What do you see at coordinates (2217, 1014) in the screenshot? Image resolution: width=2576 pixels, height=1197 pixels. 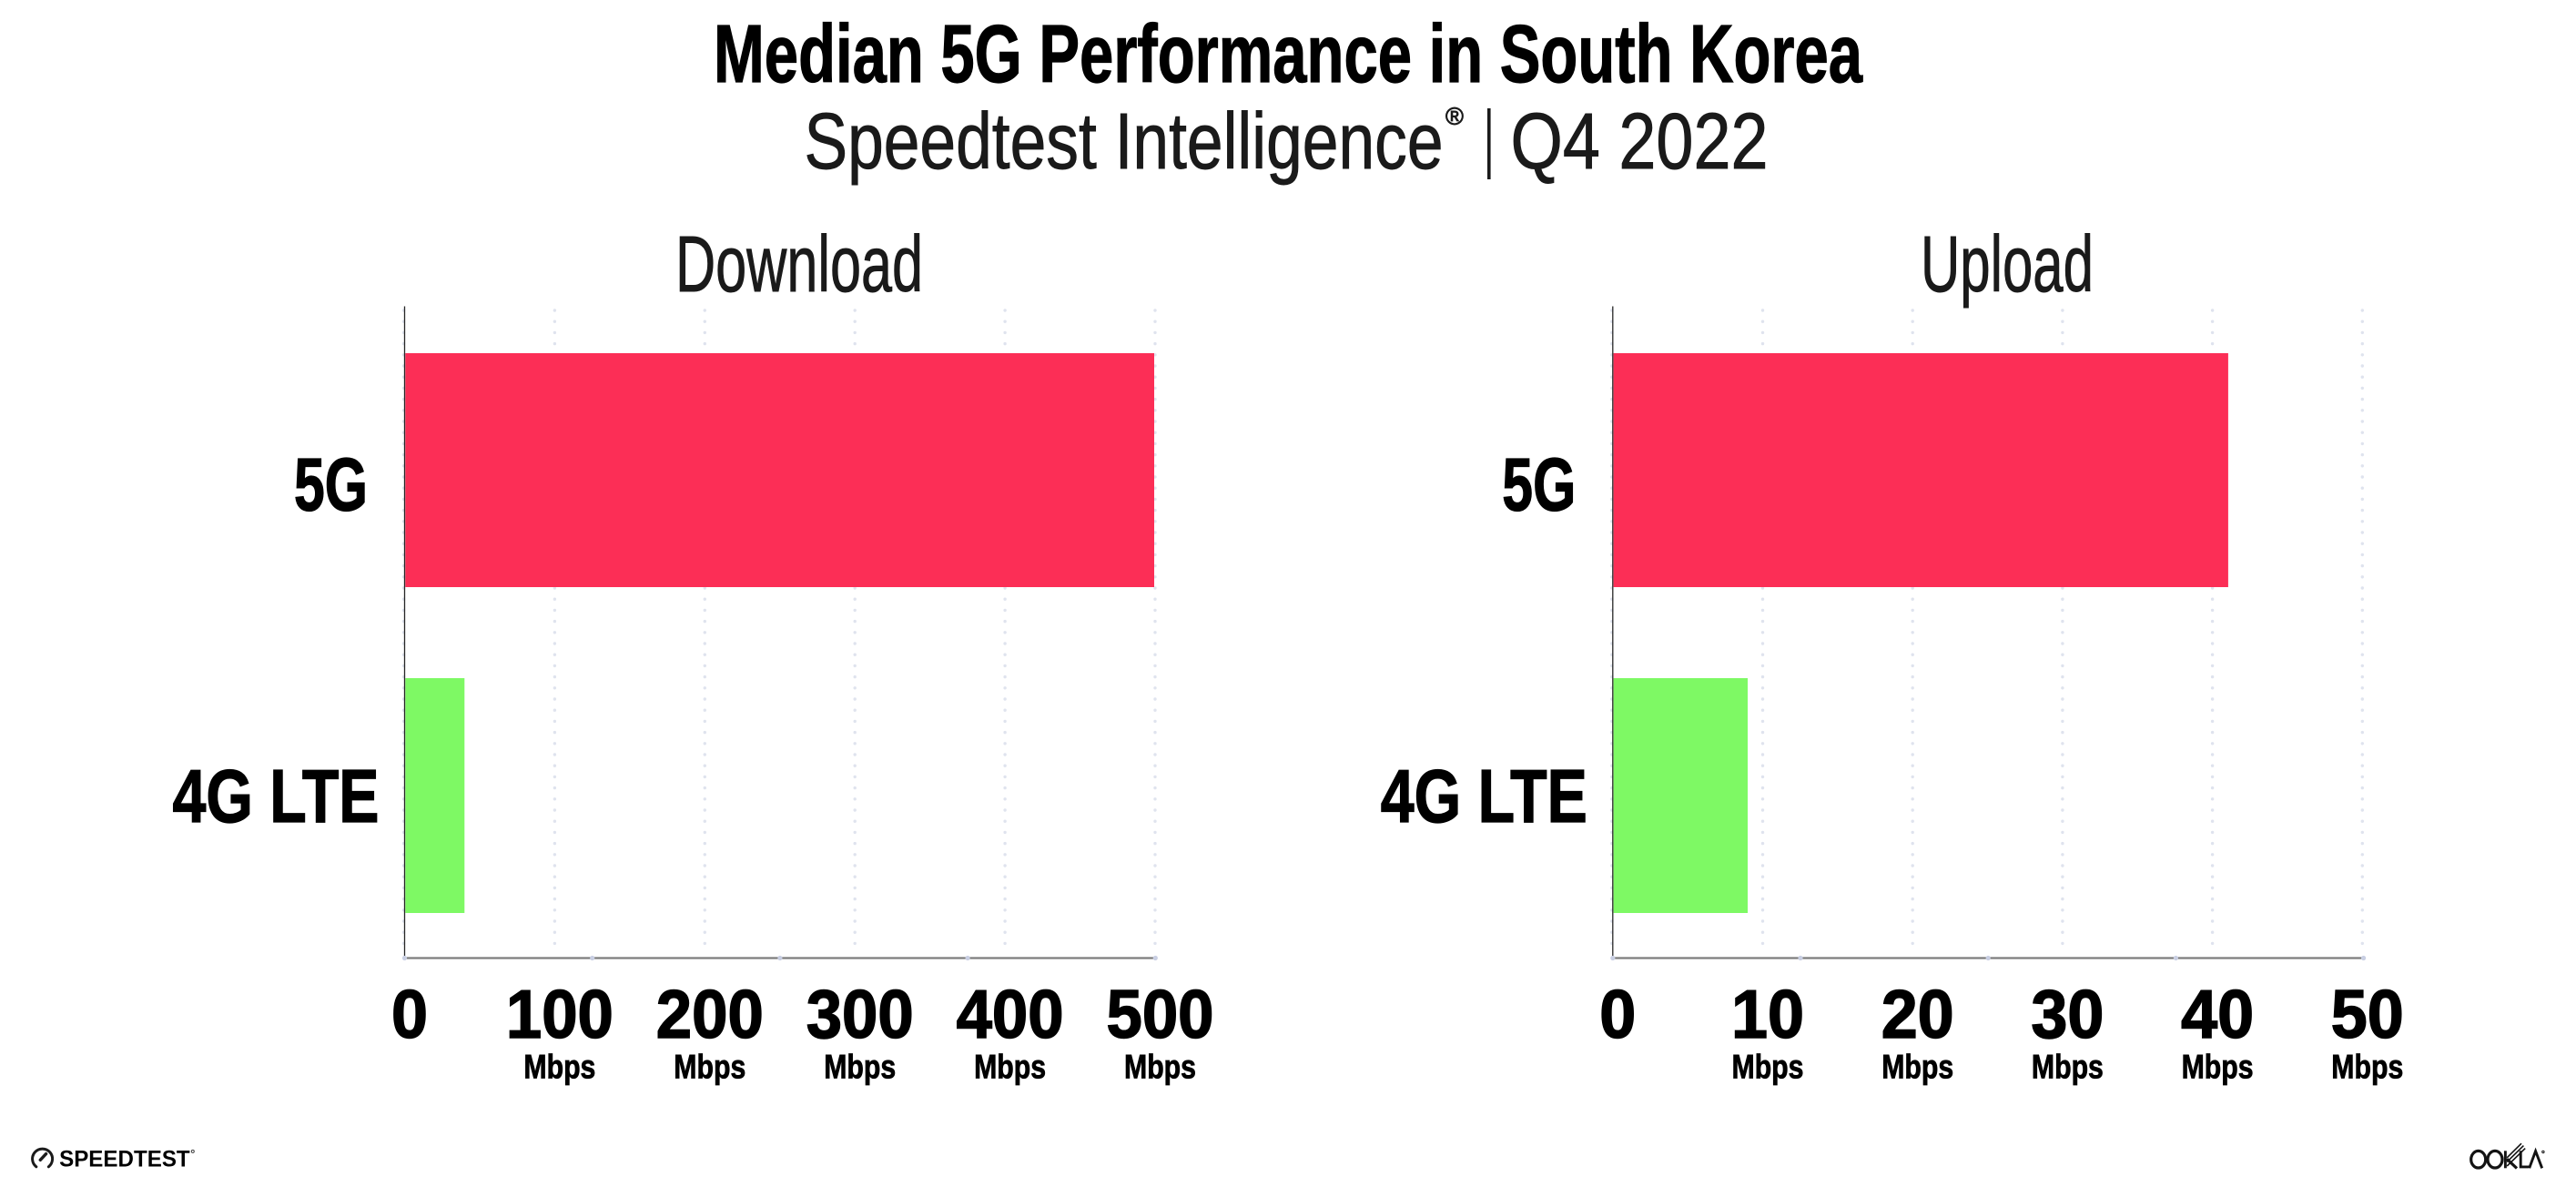 I see `svg-text: 40` at bounding box center [2217, 1014].